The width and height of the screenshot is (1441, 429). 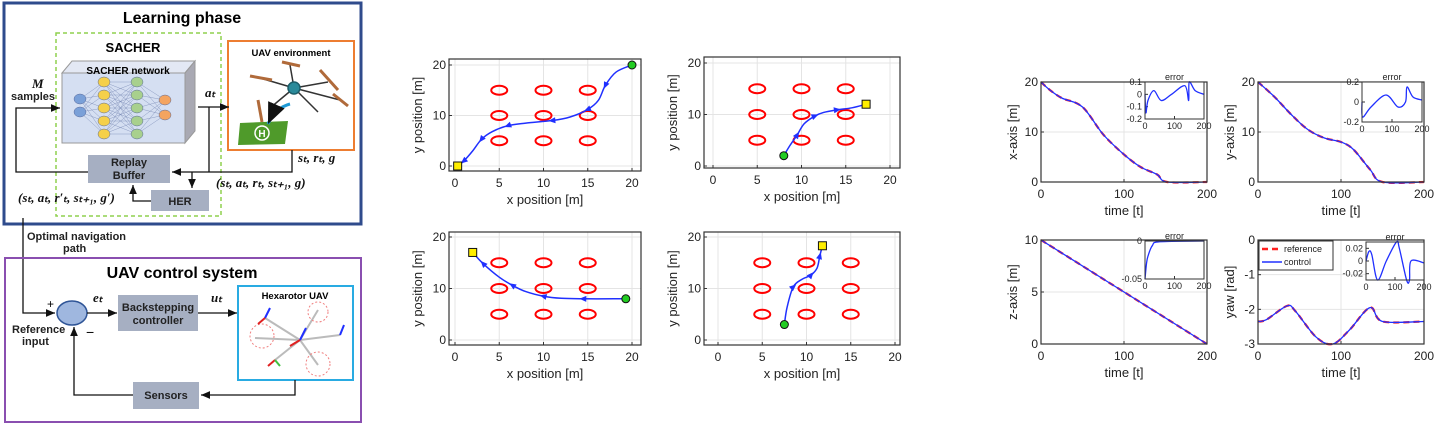 What do you see at coordinates (129, 169) in the screenshot?
I see `replay-buffer-block` at bounding box center [129, 169].